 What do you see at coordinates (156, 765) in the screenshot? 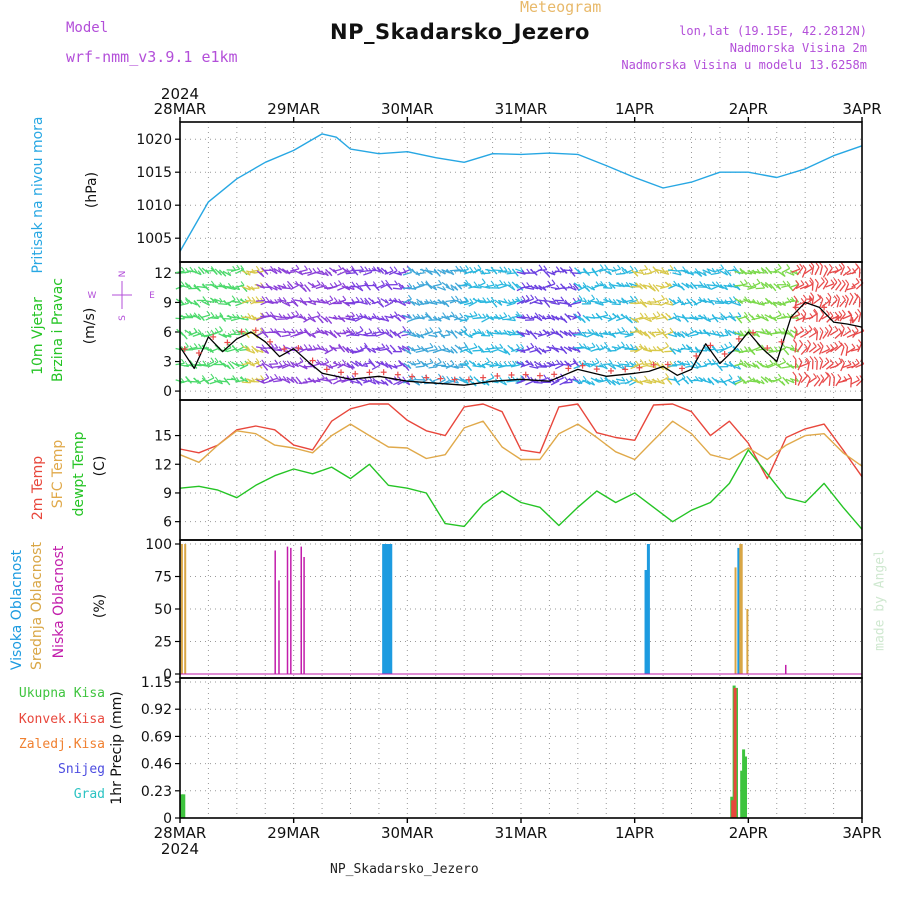
I see `y-tick-label: 0.46` at bounding box center [156, 765].